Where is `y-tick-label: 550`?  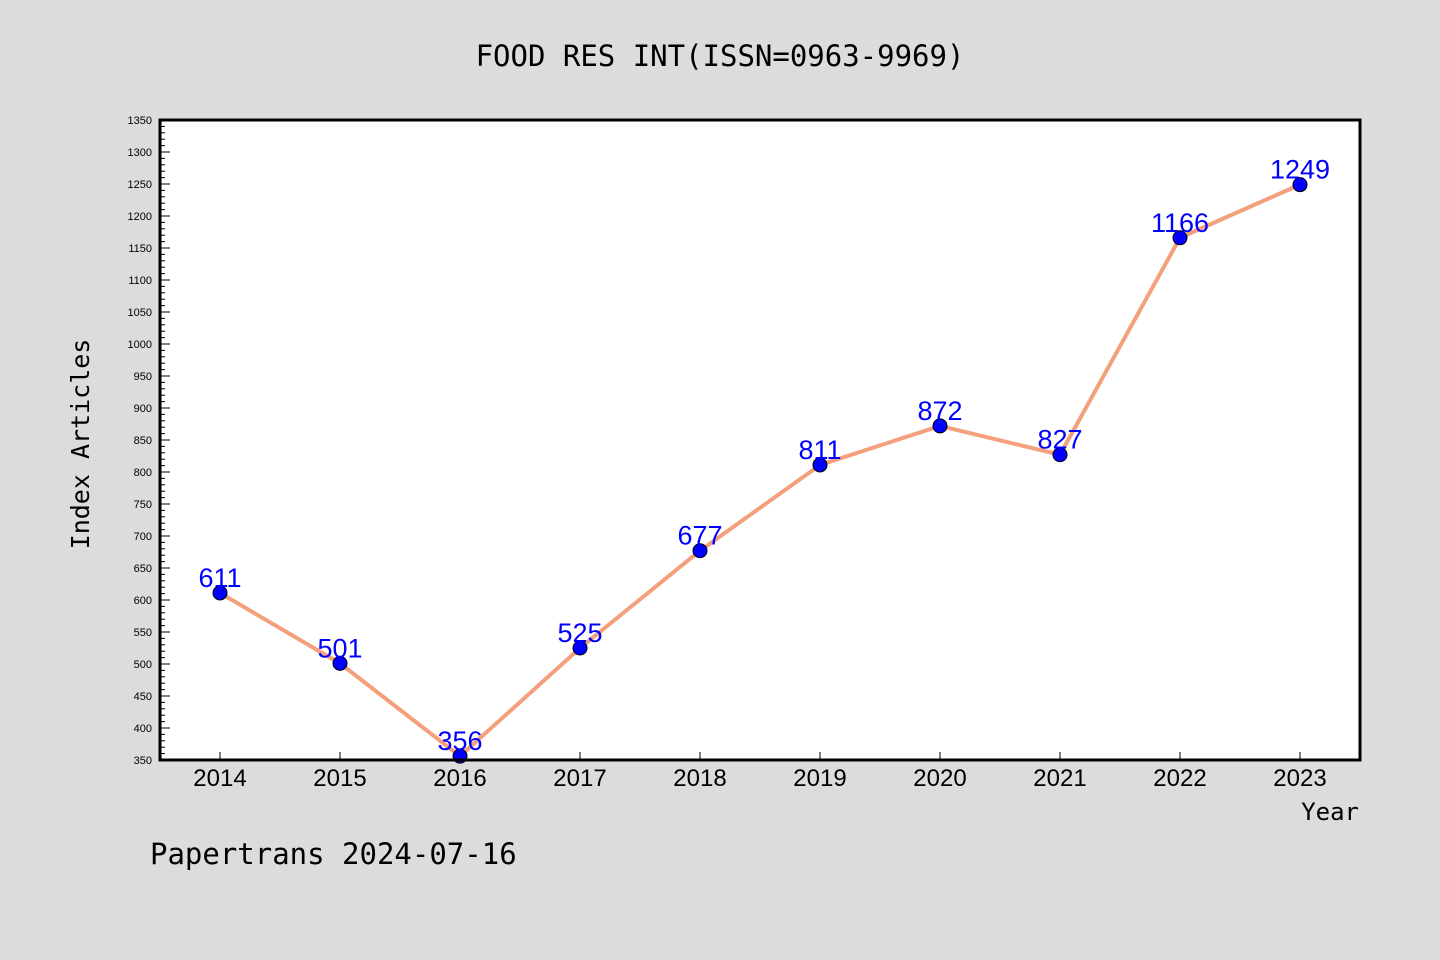 y-tick-label: 550 is located at coordinates (143, 633).